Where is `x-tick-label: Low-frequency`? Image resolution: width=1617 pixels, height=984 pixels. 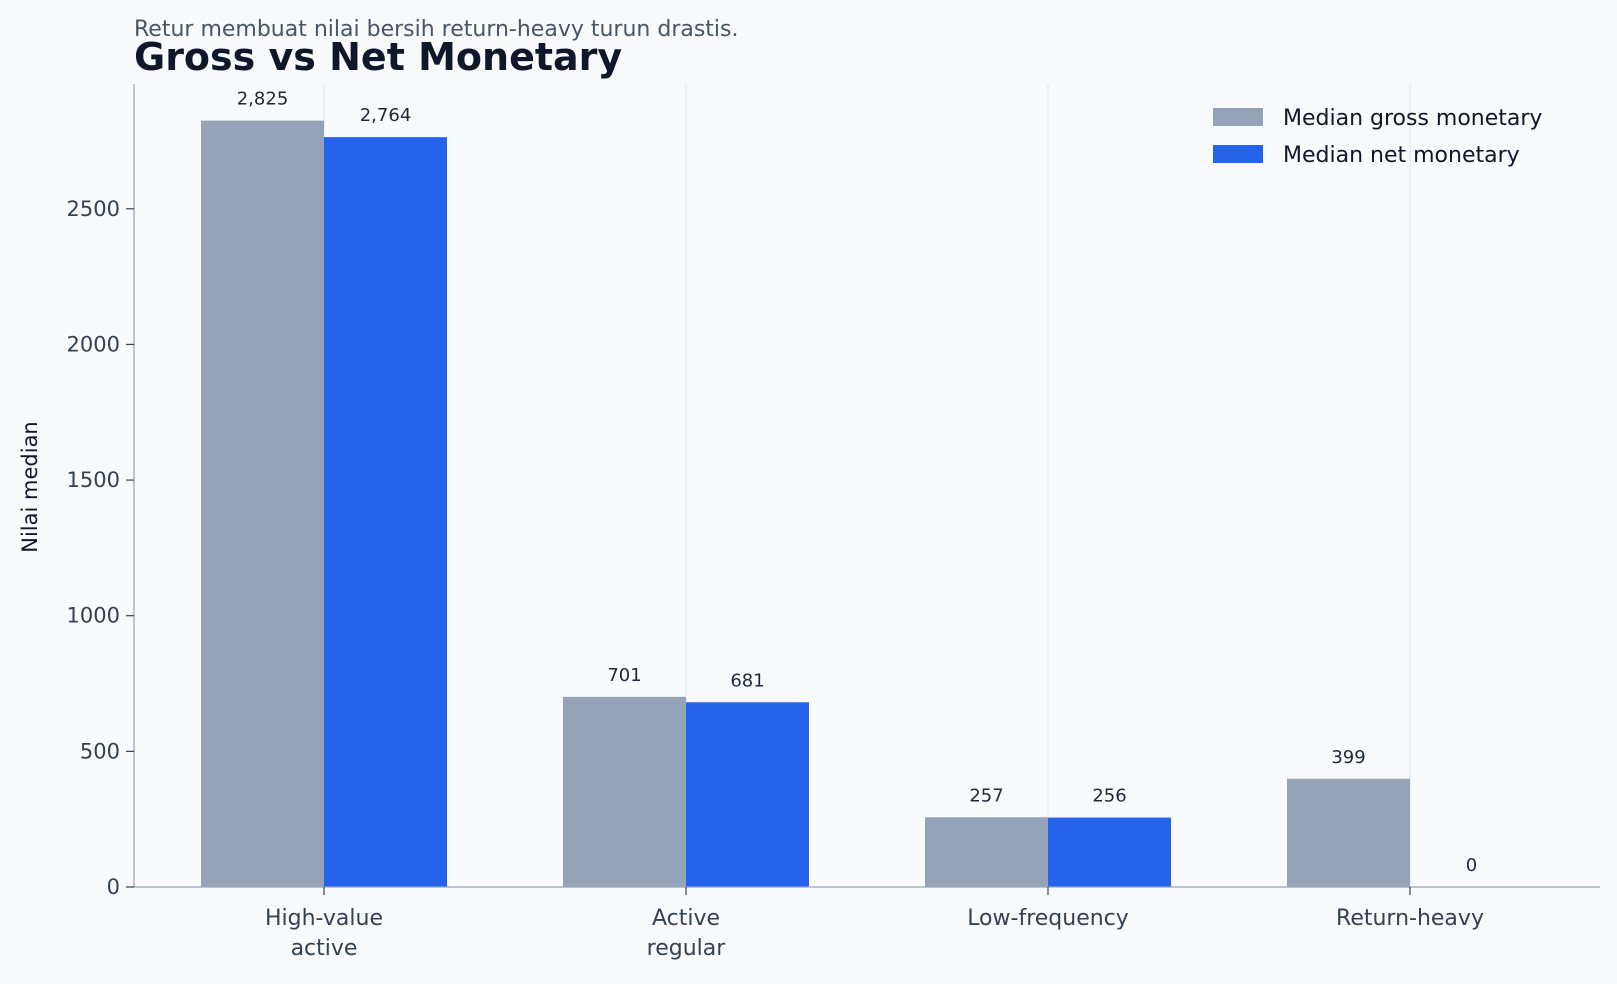
x-tick-label: Low-frequency is located at coordinates (1048, 918).